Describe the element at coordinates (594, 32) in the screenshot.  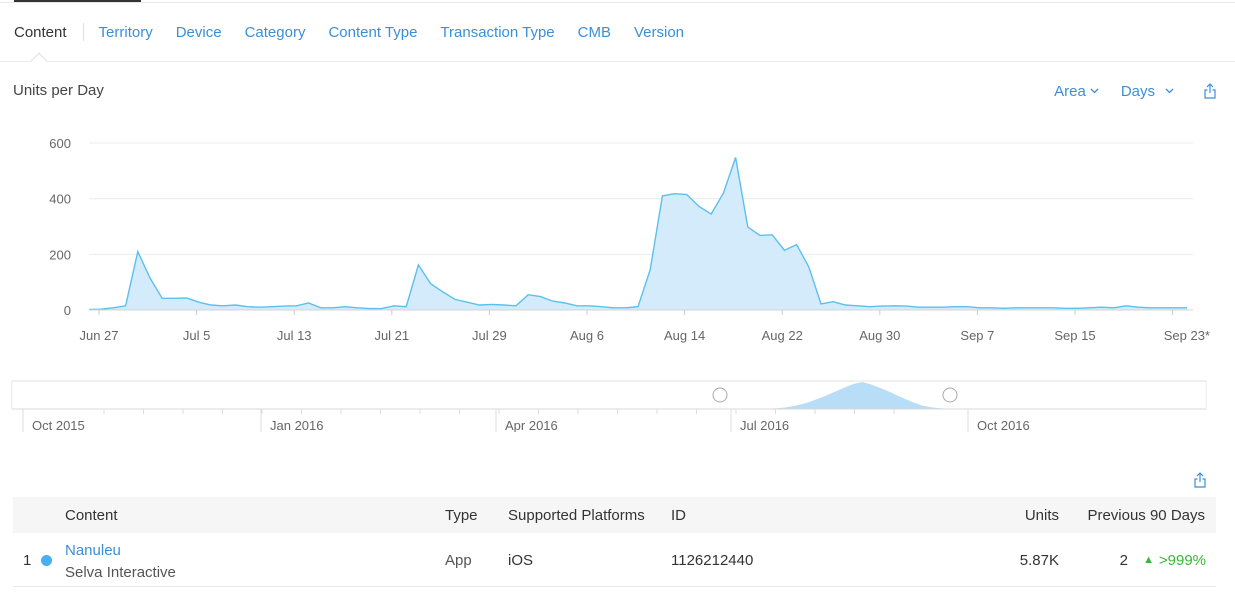
I see `tab-cmb: CMB` at that location.